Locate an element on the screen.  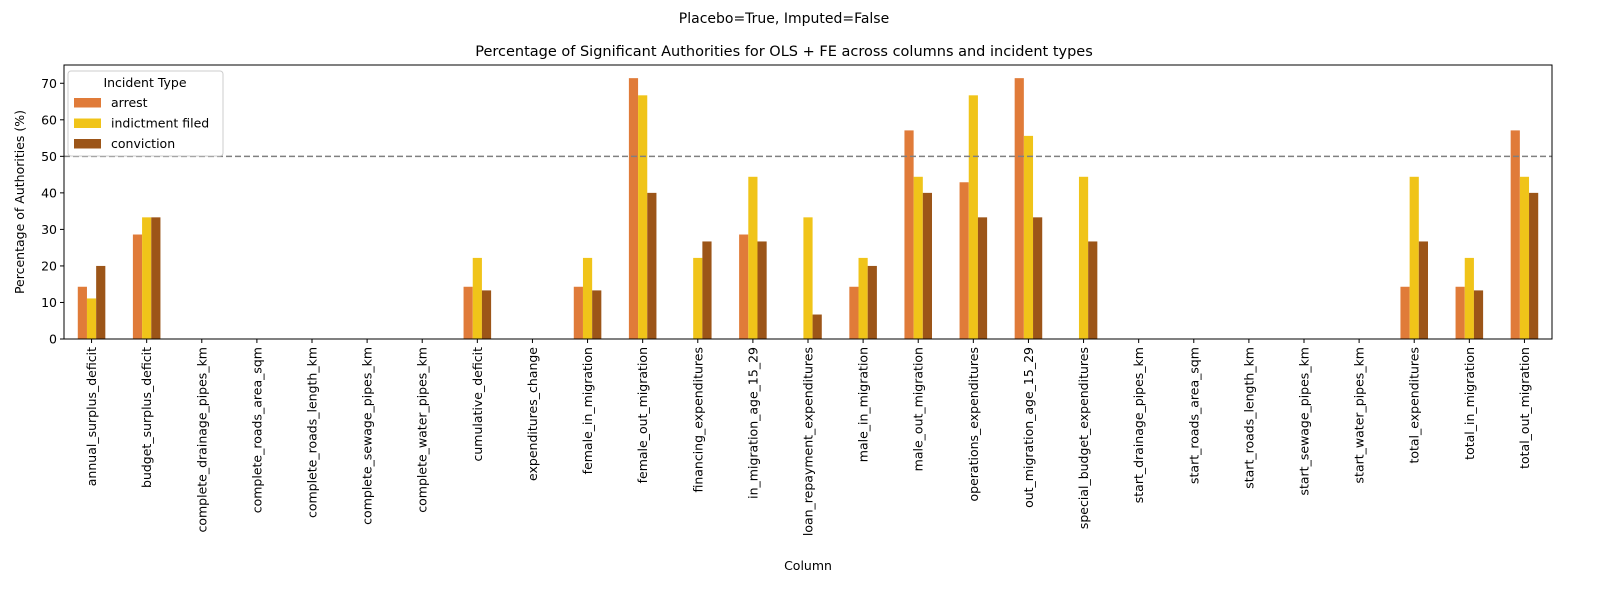
bar-arrest-female_in_migration is located at coordinates (578, 312).